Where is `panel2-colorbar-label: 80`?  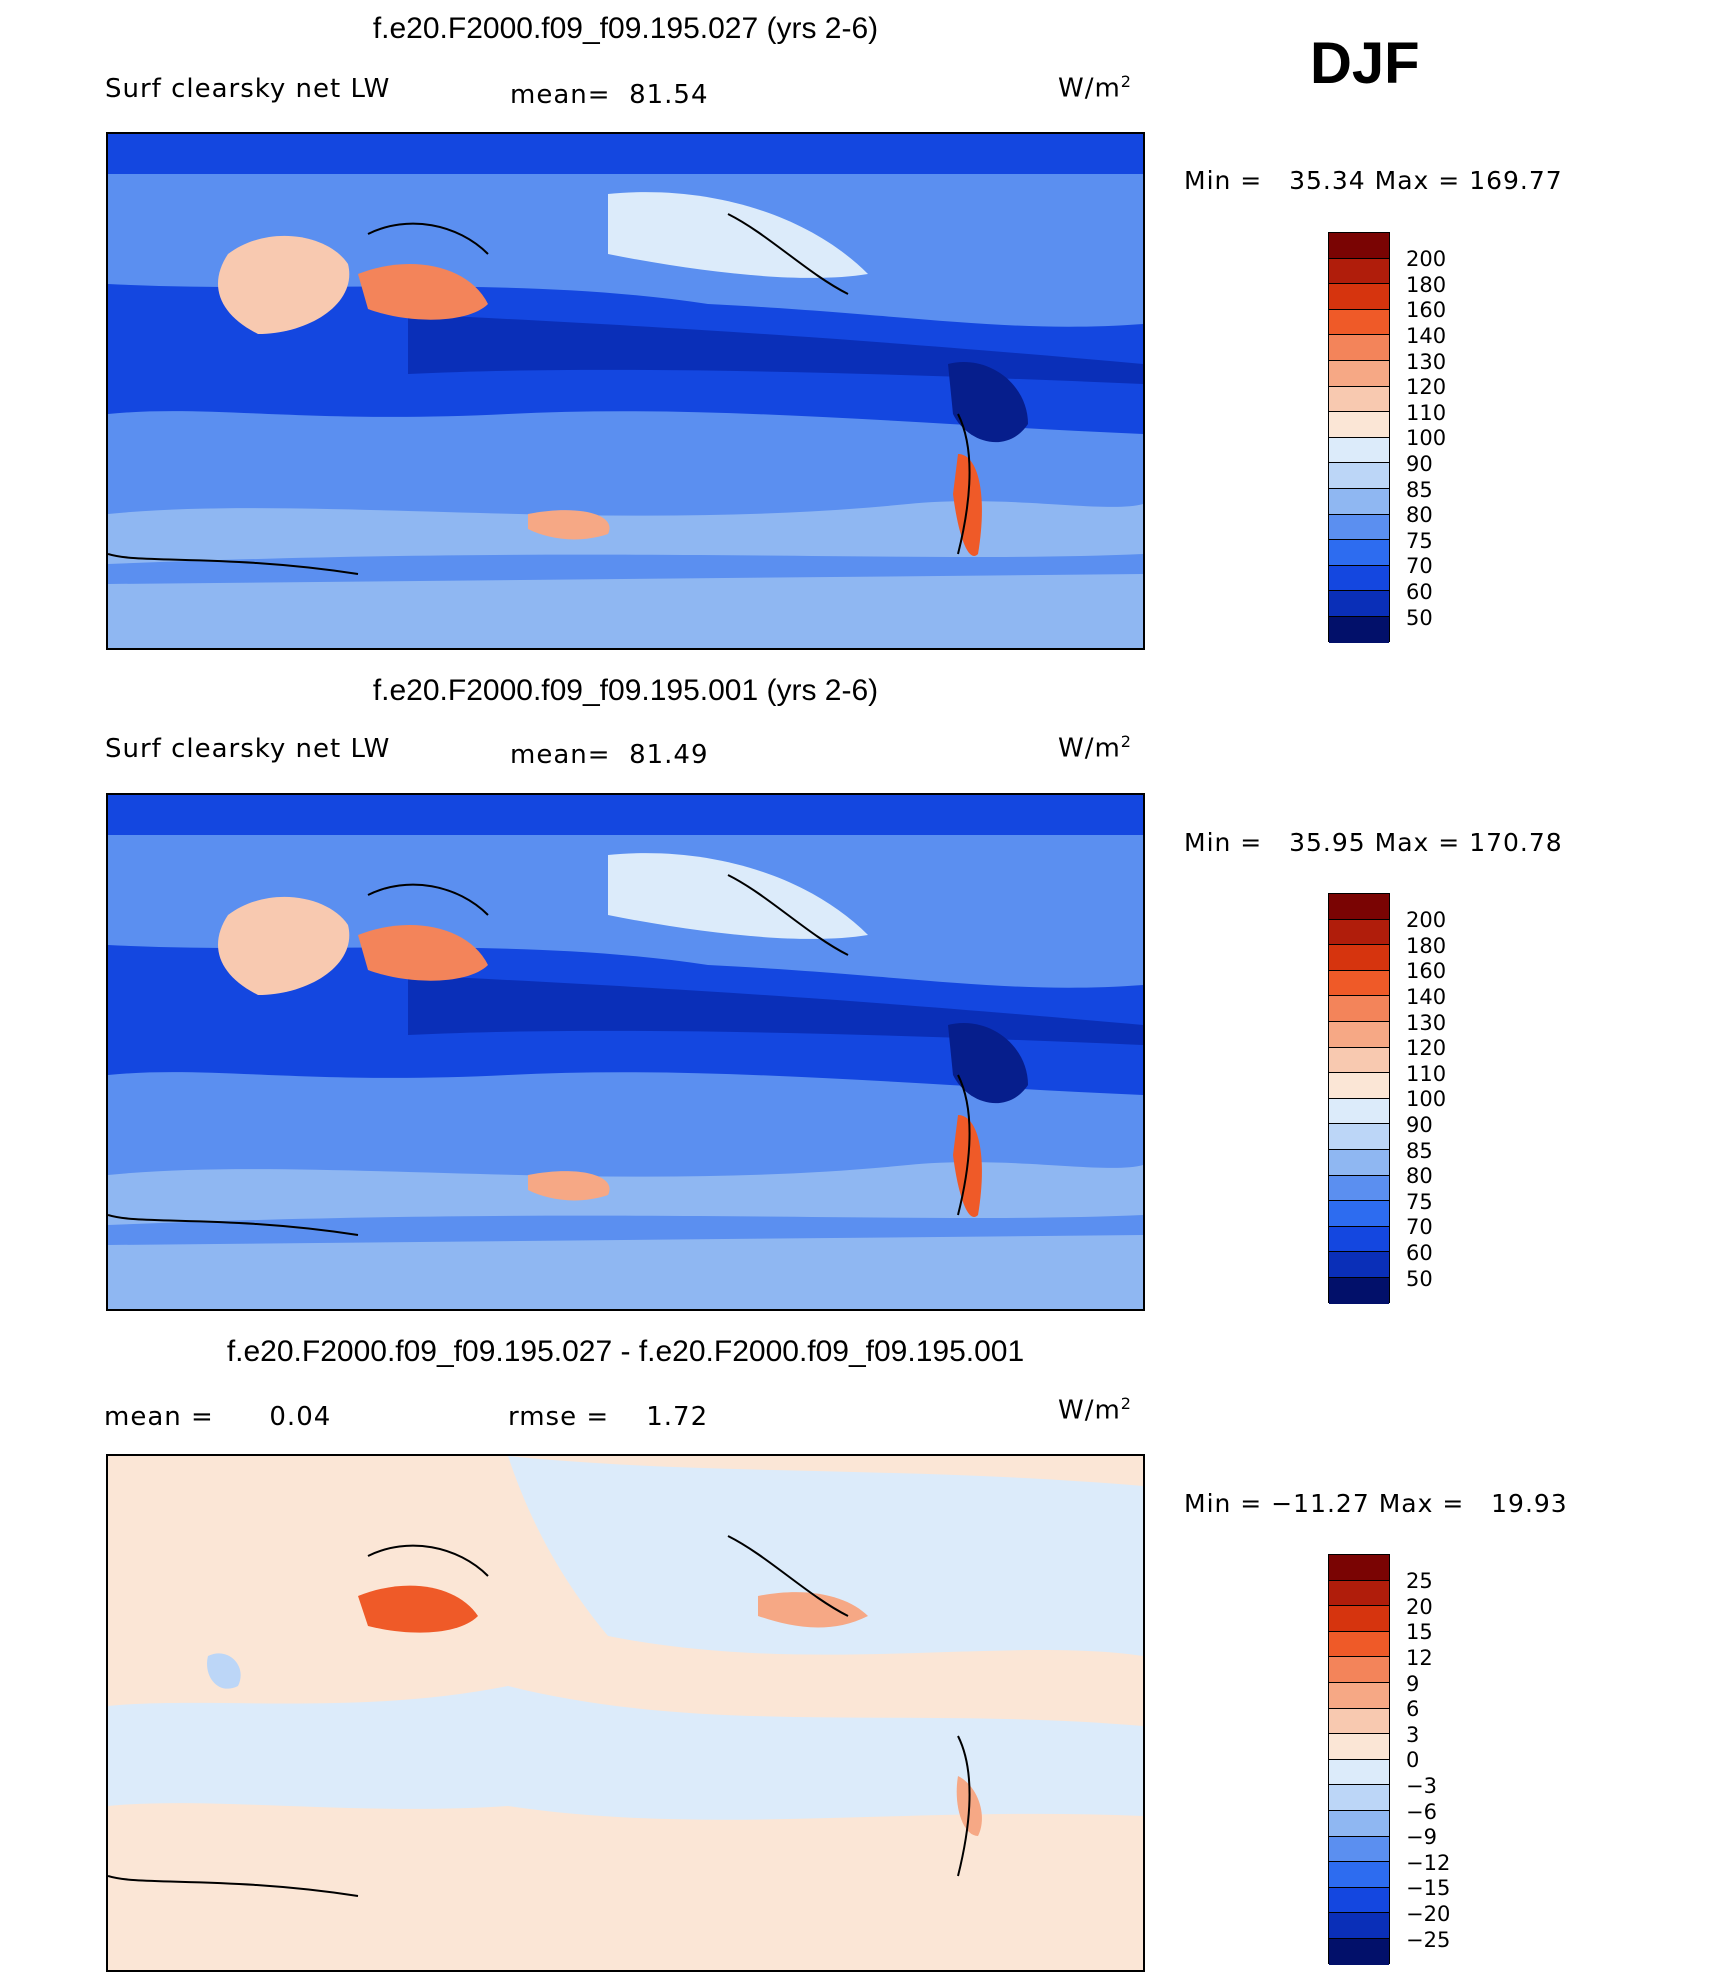
panel2-colorbar-label: 80 is located at coordinates (1419, 1176).